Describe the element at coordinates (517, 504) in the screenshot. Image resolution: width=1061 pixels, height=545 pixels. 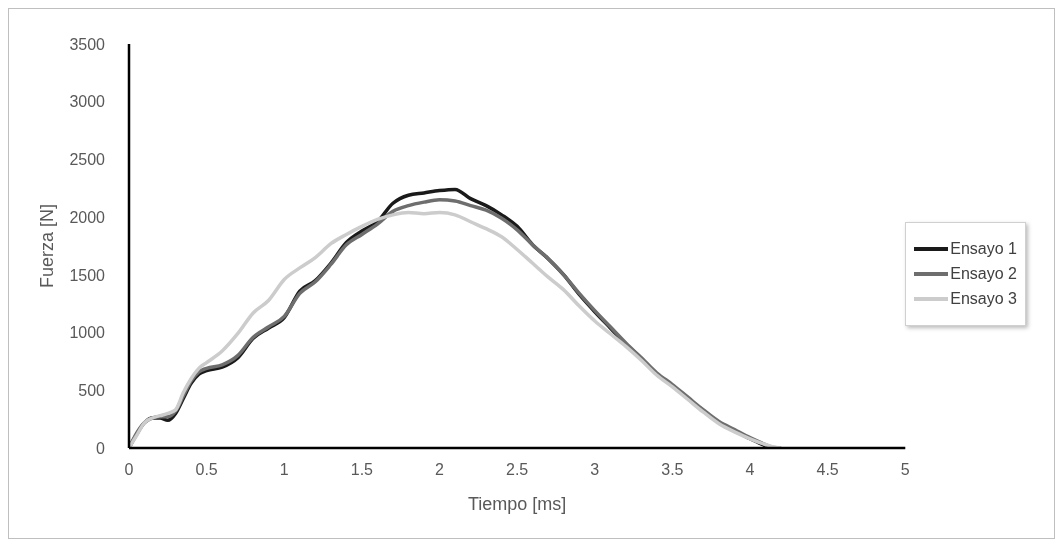
I see `x-axis-title: Tiempo [ms]` at that location.